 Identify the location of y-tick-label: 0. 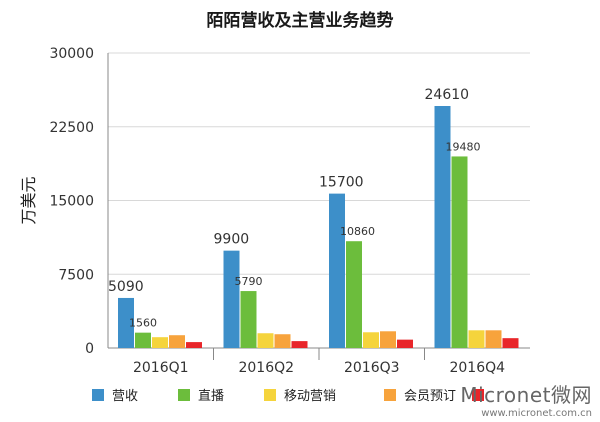
(89, 349).